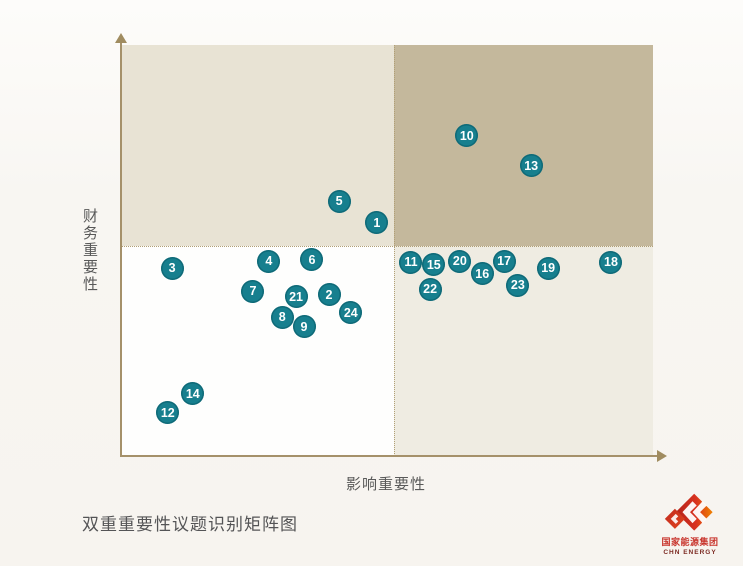 Image resolution: width=743 pixels, height=566 pixels. What do you see at coordinates (312, 260) in the screenshot?
I see `data-point-6: 6` at bounding box center [312, 260].